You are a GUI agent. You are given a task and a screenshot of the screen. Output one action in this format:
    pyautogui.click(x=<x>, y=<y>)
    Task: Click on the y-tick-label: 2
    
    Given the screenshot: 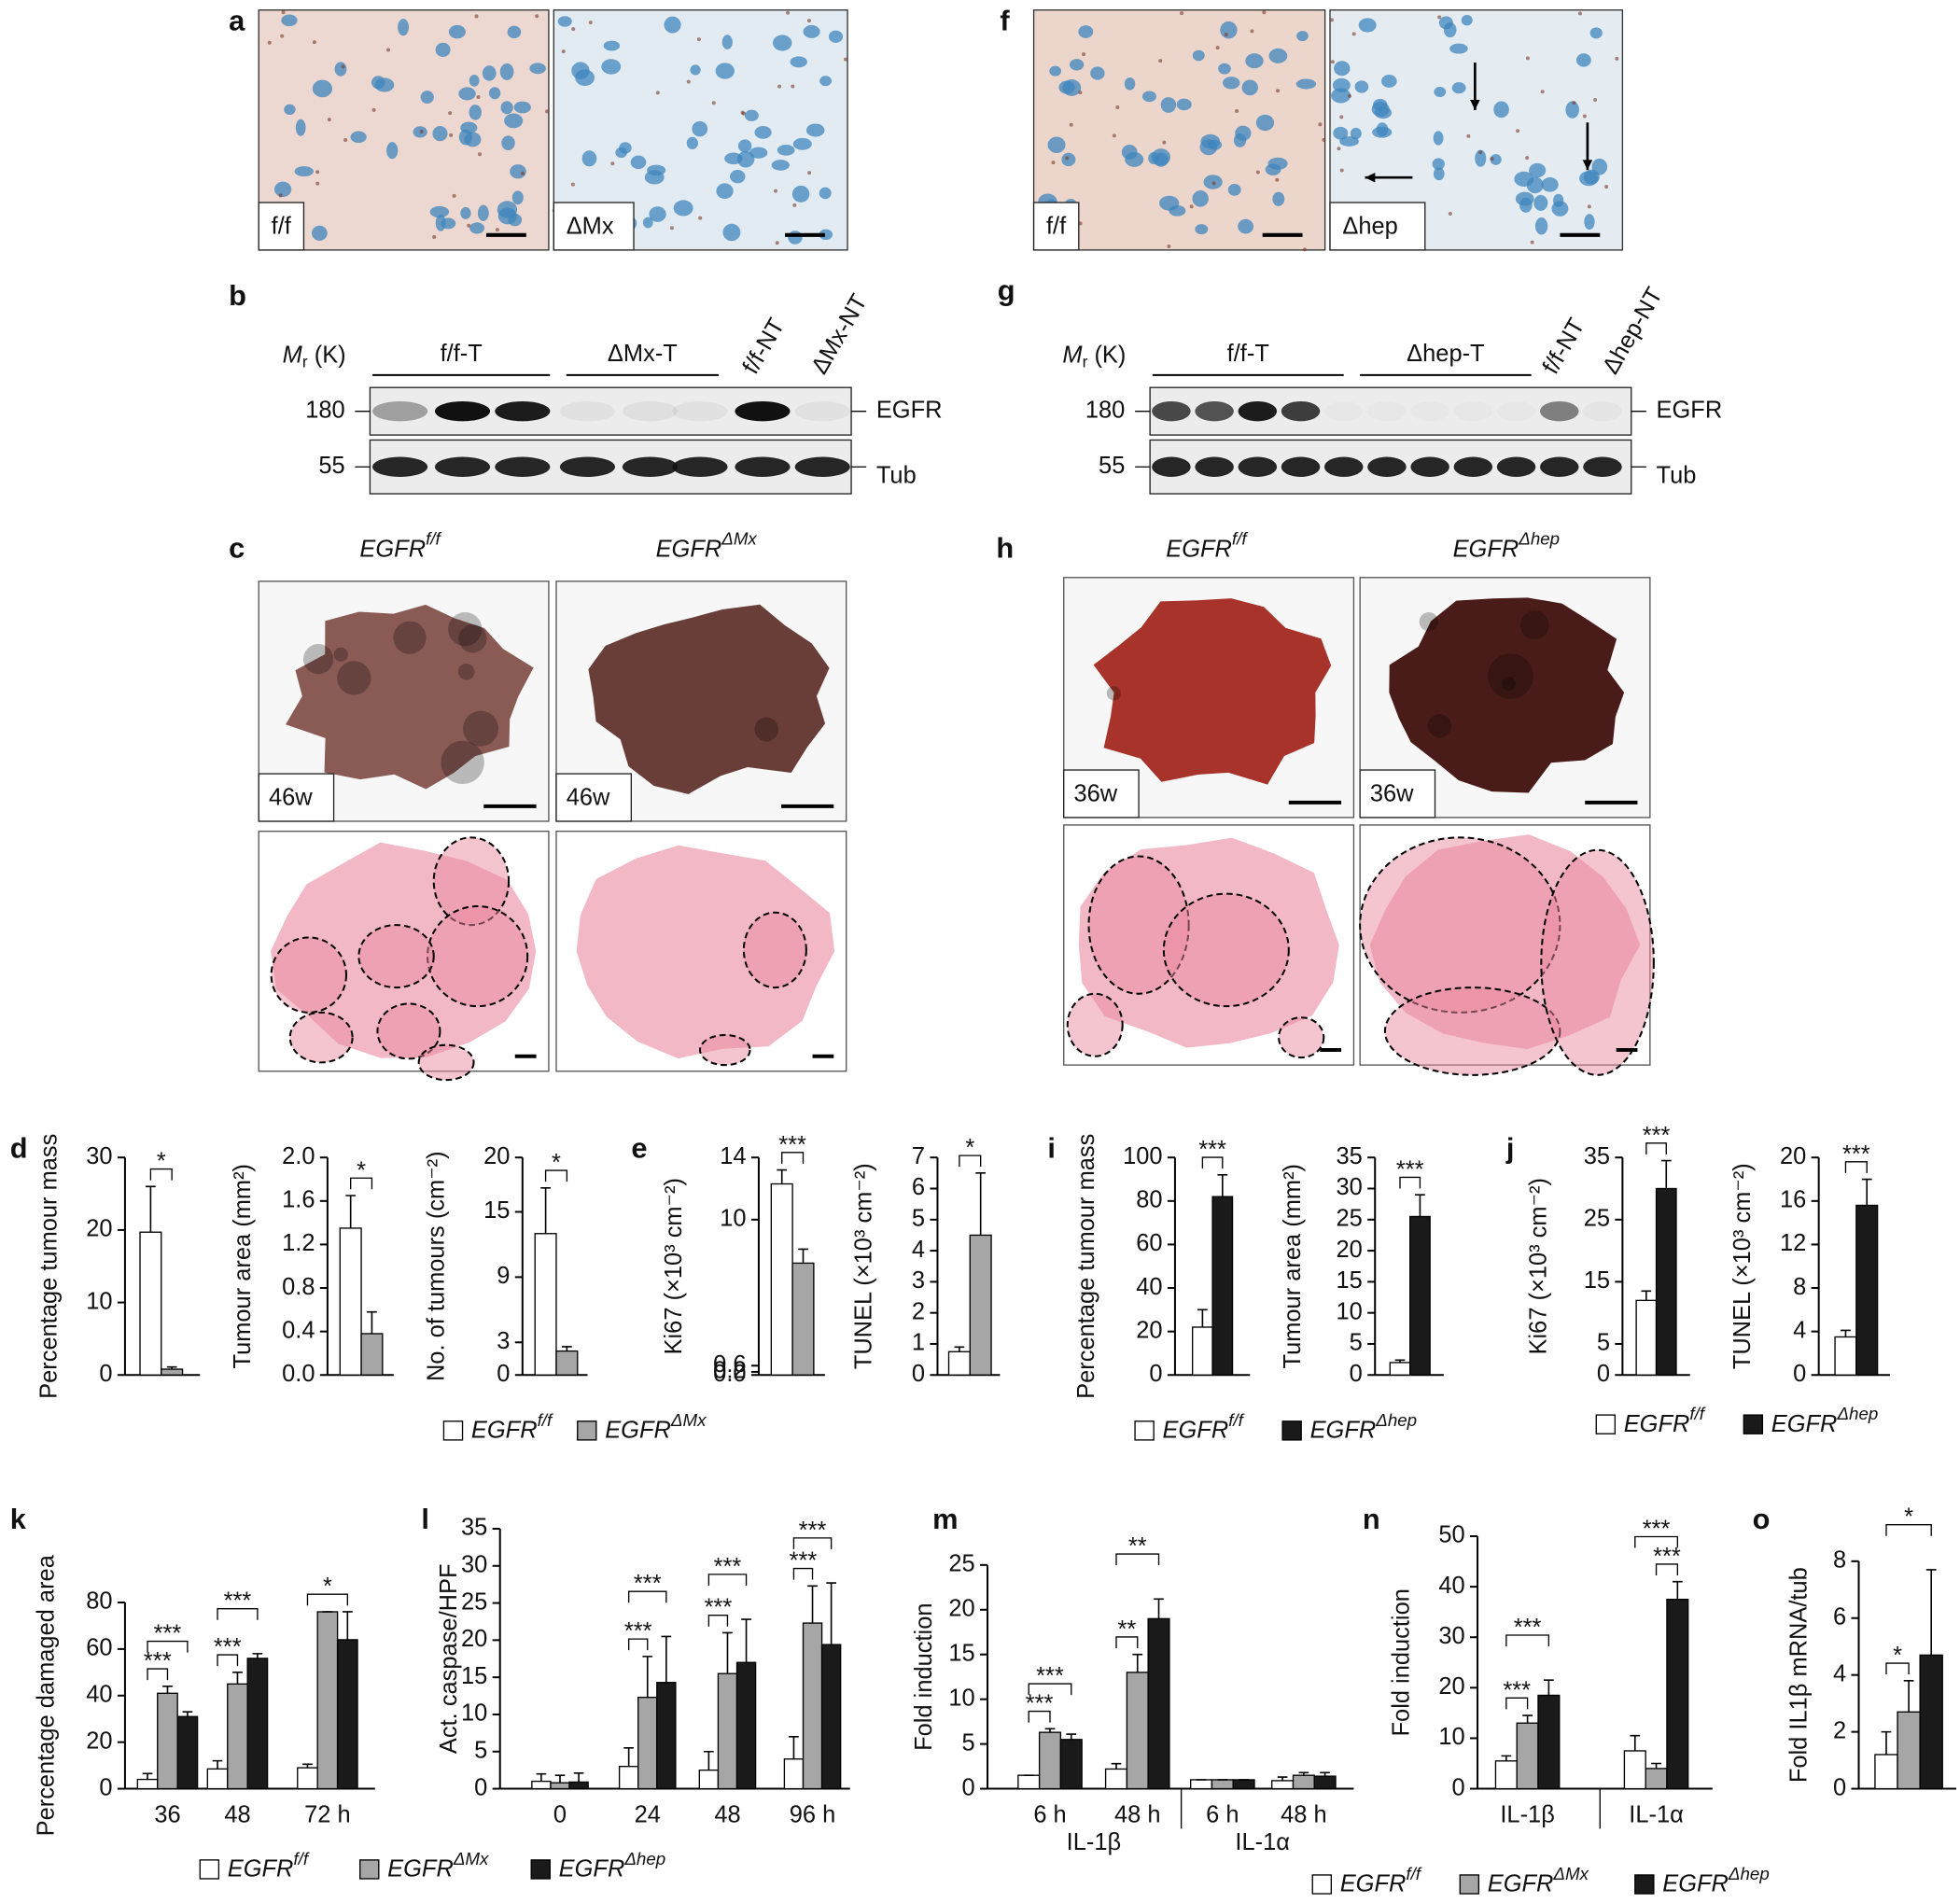 What is the action you would take?
    pyautogui.click(x=1839, y=1730)
    